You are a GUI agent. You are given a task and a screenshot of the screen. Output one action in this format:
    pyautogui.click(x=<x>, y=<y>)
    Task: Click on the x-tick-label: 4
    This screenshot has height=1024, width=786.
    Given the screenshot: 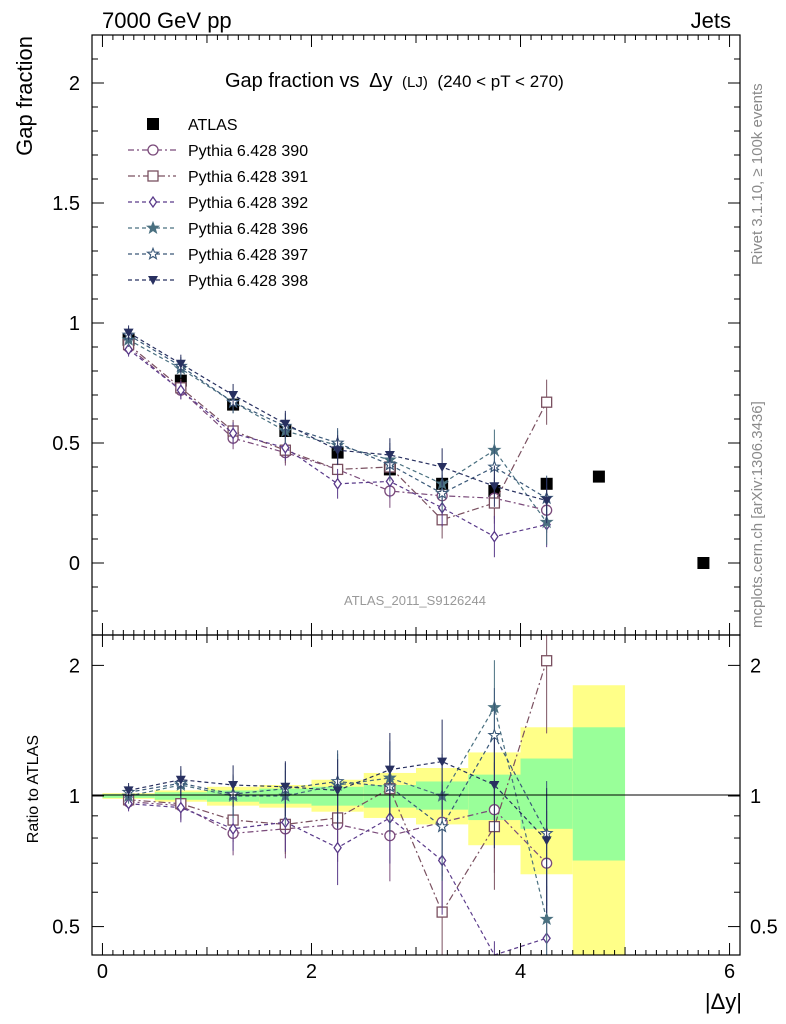 What is the action you would take?
    pyautogui.click(x=520, y=972)
    